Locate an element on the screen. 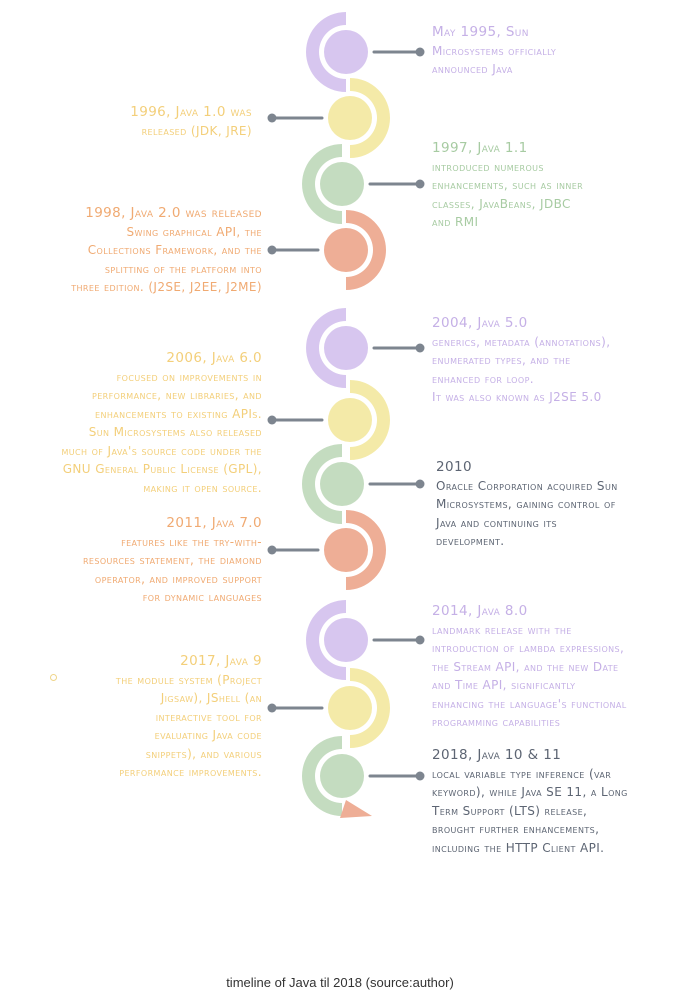  event-description: Microsystems officially announced Java is located at coordinates (494, 60).